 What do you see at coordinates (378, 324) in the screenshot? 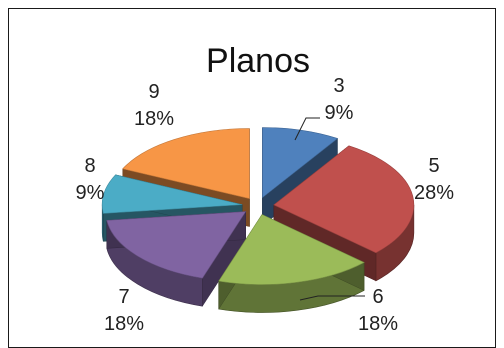
I see `slice-percent-label-6: 18%` at bounding box center [378, 324].